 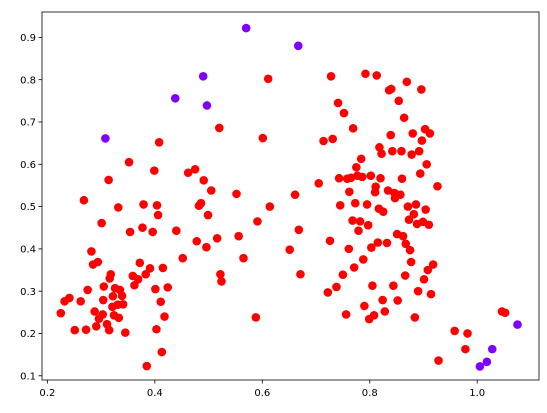 I want to click on y-tick-label: 0.6, so click(x=28, y=165).